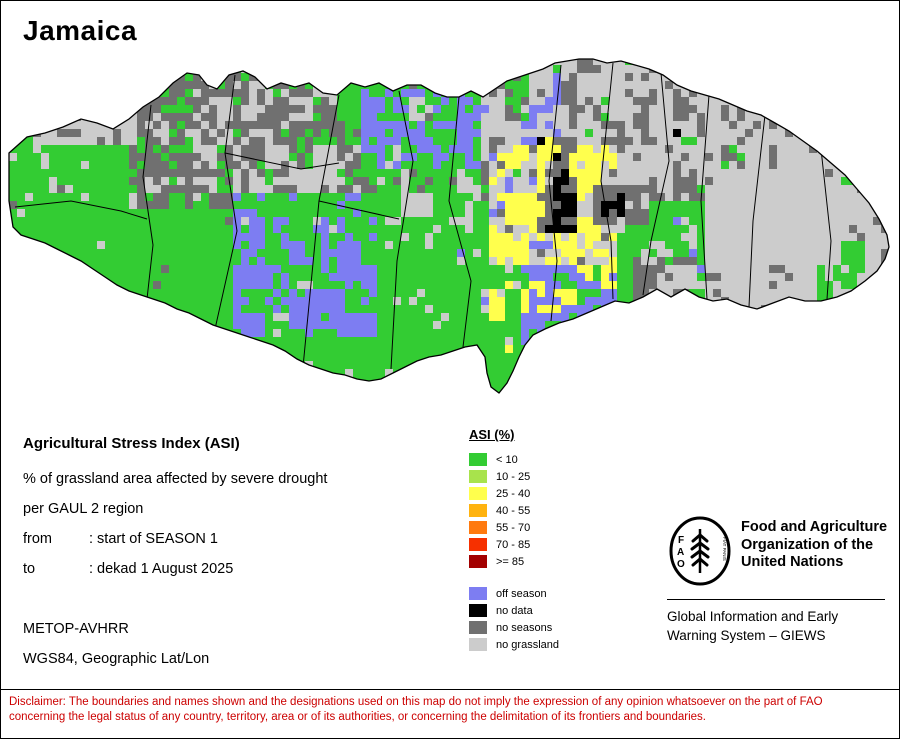  Describe the element at coordinates (37, 539) in the screenshot. I see `from-label: from` at that location.